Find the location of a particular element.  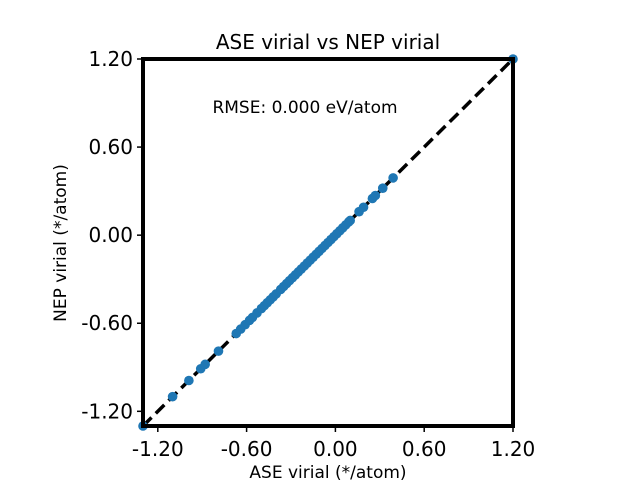

x-tick-label: -1.20 is located at coordinates (158, 449).